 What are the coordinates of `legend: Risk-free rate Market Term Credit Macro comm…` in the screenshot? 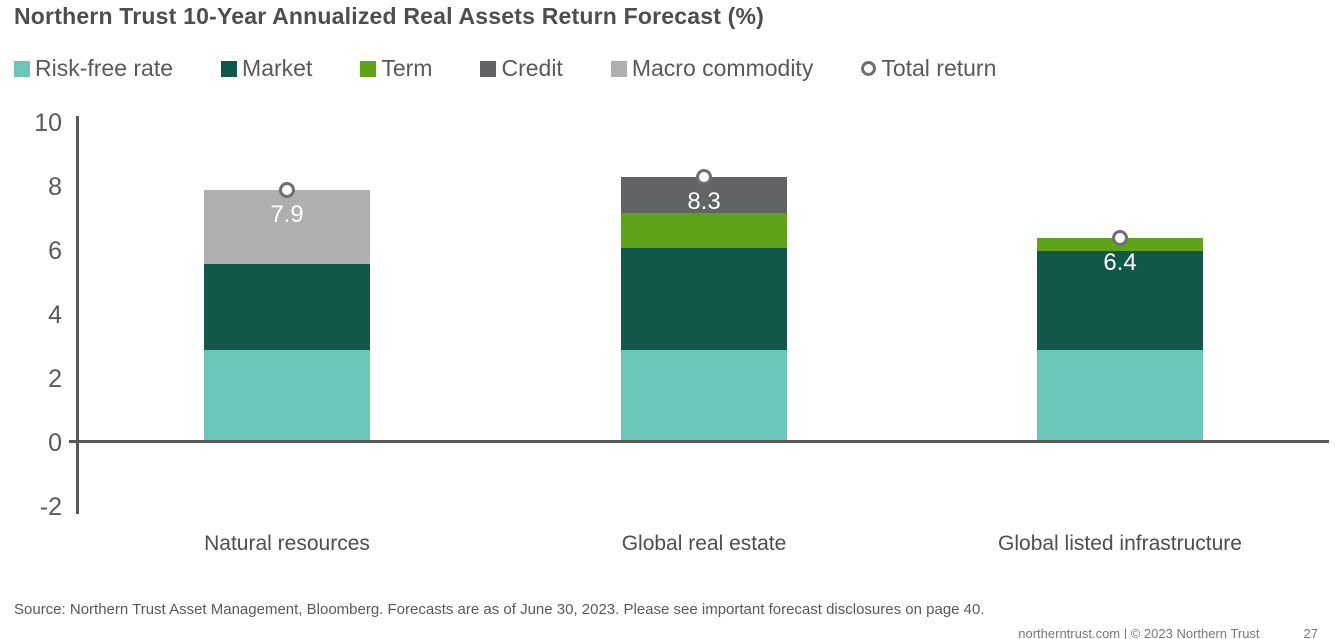 It's located at (505, 68).